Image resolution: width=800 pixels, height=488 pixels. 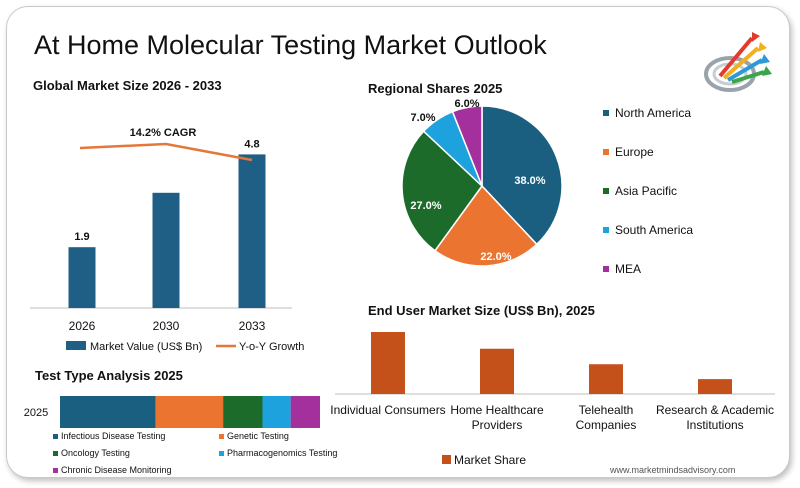 I want to click on enduser-legend-swatch, so click(x=446, y=459).